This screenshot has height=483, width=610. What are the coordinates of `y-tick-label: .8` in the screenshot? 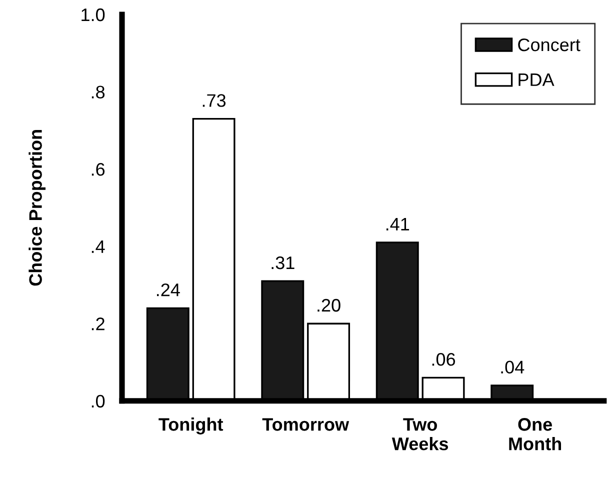 It's located at (98, 92).